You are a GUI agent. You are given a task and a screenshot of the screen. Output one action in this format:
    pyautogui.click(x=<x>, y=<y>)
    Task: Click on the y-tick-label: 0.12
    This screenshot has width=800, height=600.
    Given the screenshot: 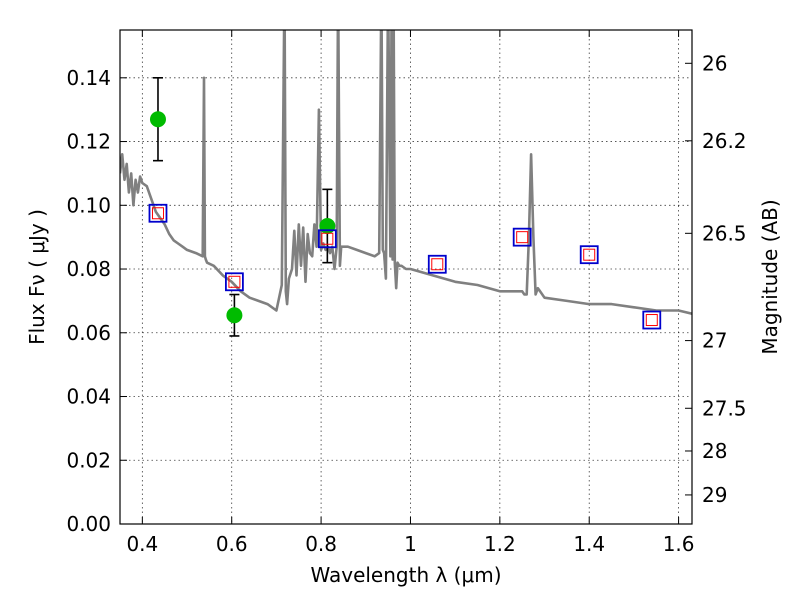 What is the action you would take?
    pyautogui.click(x=88, y=142)
    